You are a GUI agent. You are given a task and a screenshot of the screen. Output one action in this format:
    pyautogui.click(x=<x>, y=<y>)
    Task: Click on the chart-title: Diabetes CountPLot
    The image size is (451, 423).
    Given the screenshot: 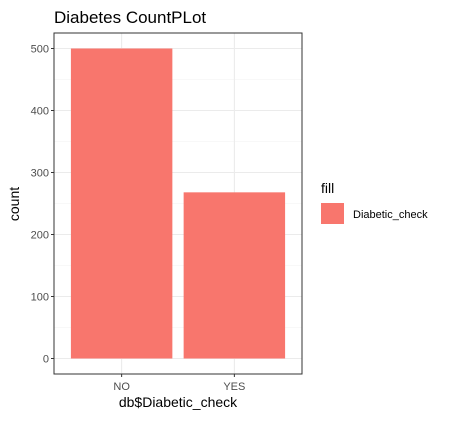 What is the action you would take?
    pyautogui.click(x=130, y=17)
    